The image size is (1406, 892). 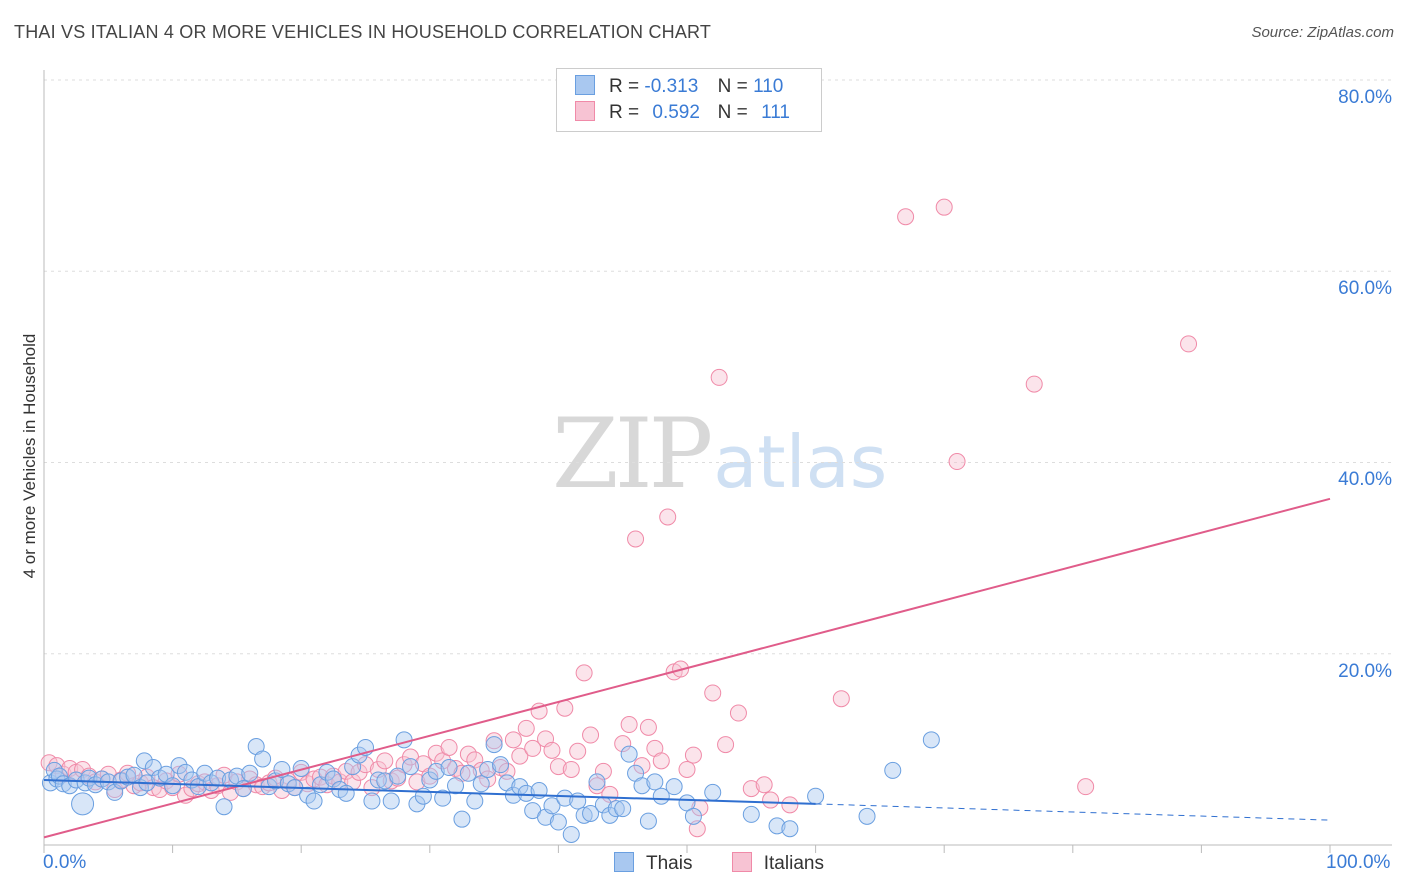 What do you see at coordinates (793, 863) in the screenshot?
I see `legend-label: Italians` at bounding box center [793, 863].